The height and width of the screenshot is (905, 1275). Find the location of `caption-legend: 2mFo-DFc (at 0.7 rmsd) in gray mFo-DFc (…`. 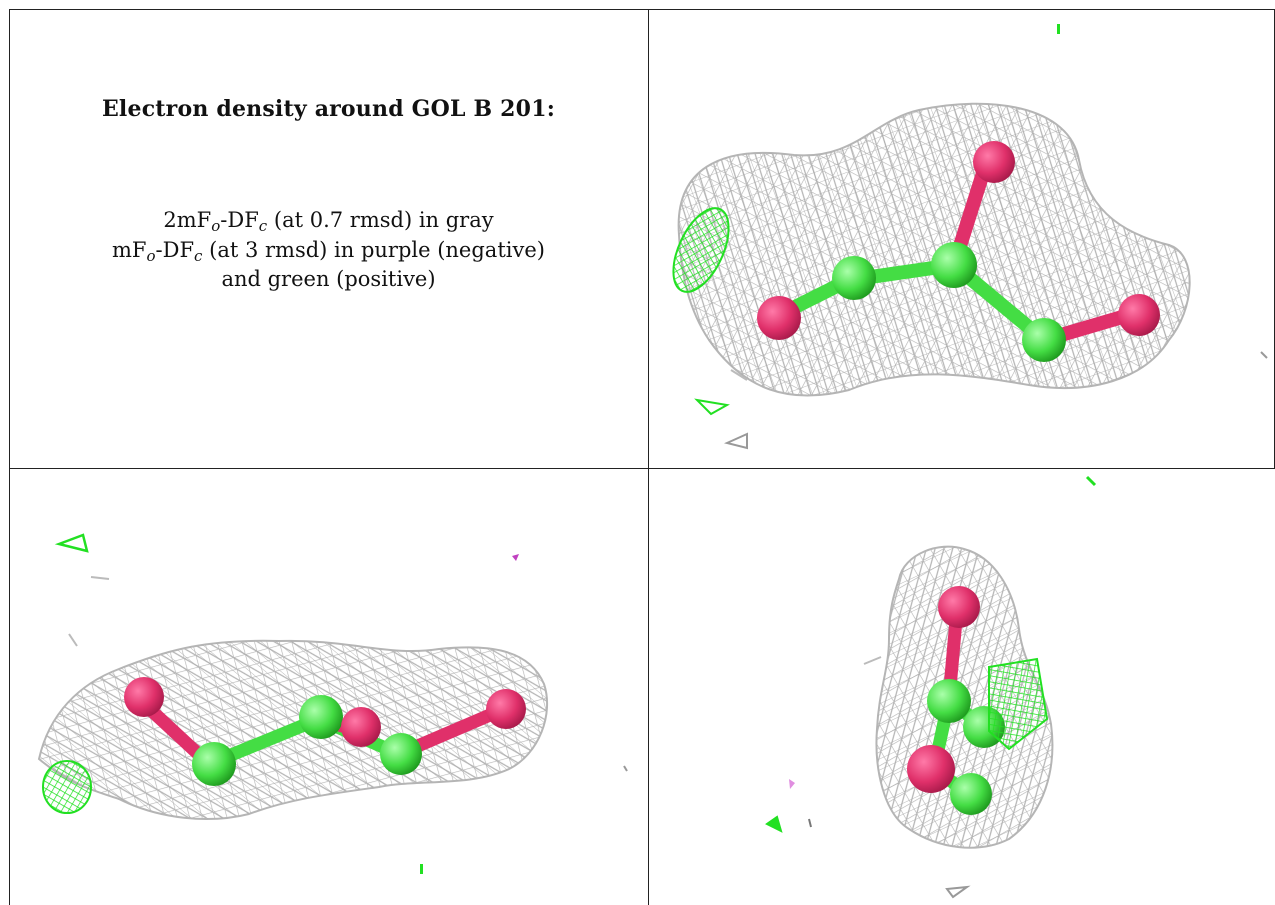

caption-legend: 2mFo-DFc (at 0.7 rmsd) in gray mFo-DFc (… is located at coordinates (328, 250).